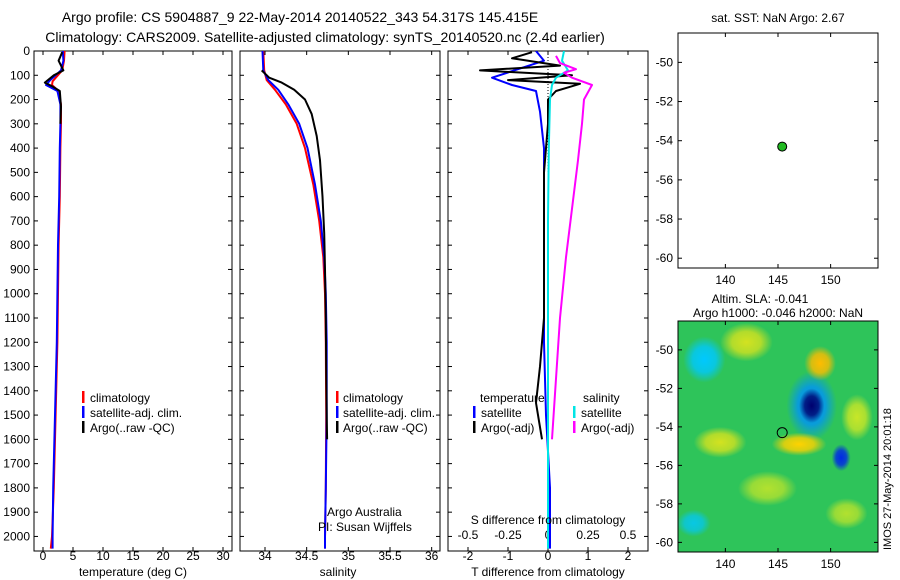  I want to click on depth-tick-label: 1200, so click(16, 342).